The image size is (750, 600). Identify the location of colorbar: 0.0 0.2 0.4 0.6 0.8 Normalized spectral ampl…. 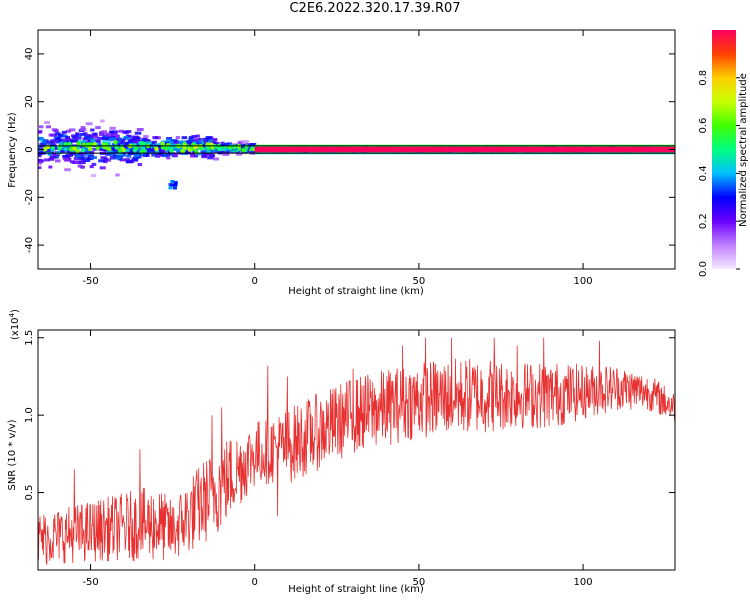
(723, 153).